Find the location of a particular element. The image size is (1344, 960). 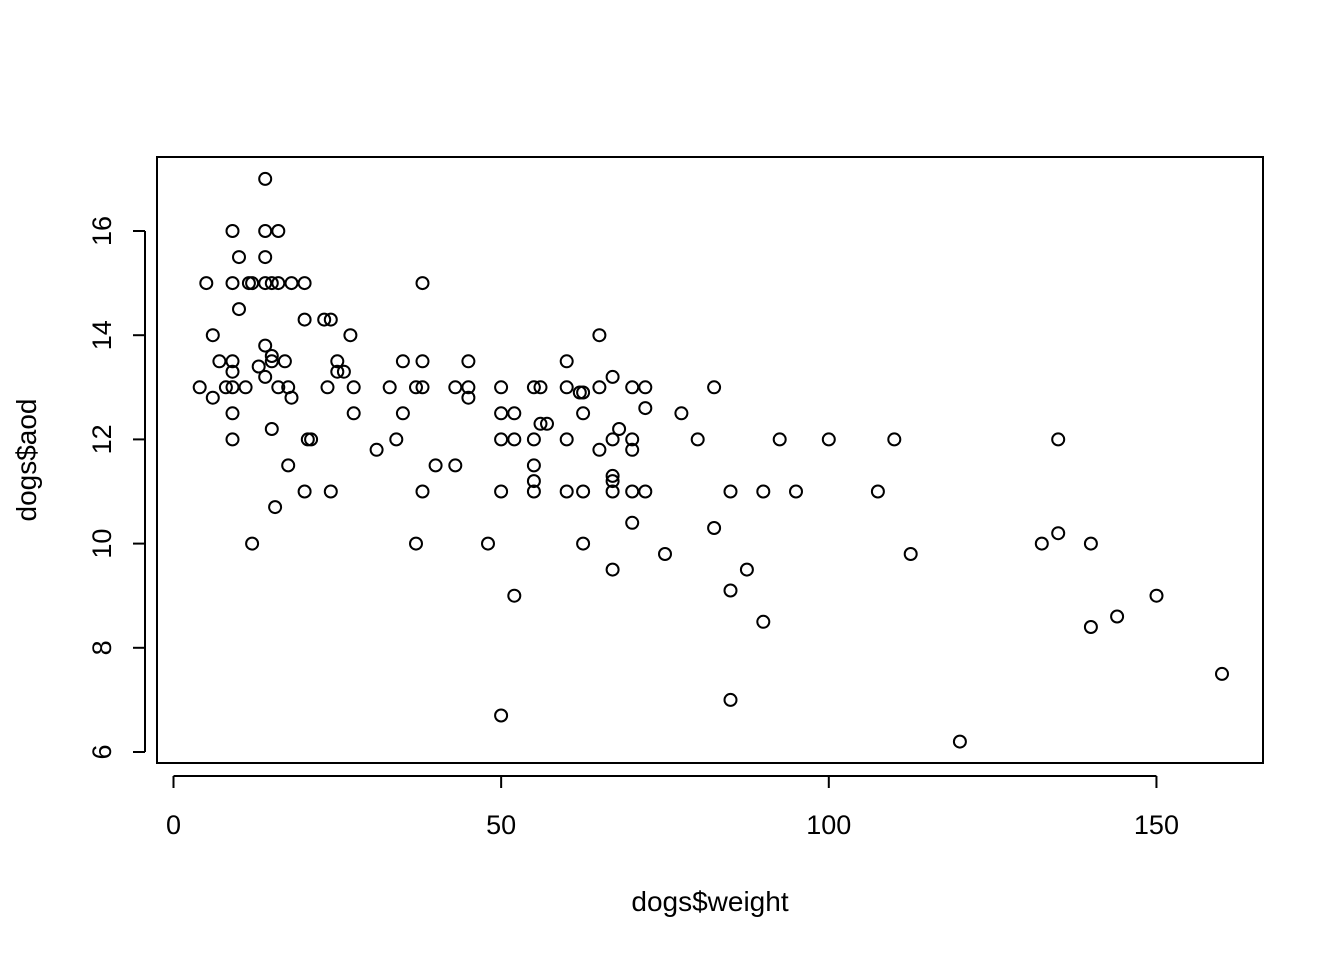

y-axis-title: dogs$aod is located at coordinates (26, 459).